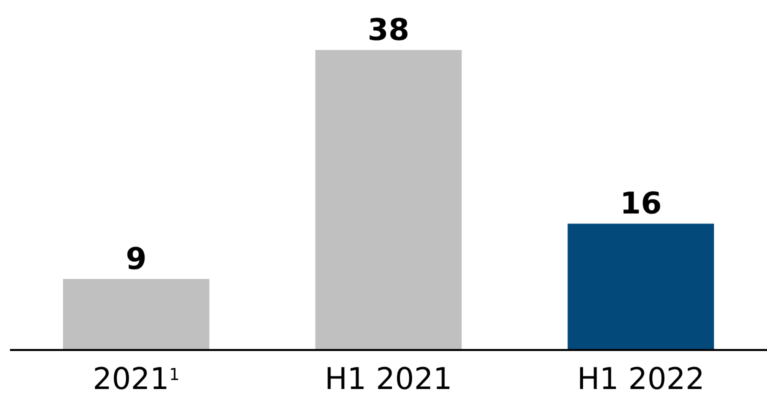 The width and height of the screenshot is (767, 402). What do you see at coordinates (641, 204) in the screenshot?
I see `data-label: 16` at bounding box center [641, 204].